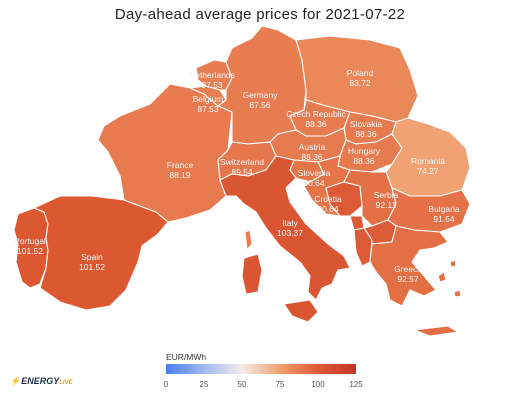  What do you see at coordinates (30, 241) in the screenshot?
I see `label-portugal-name: Portugal` at bounding box center [30, 241].